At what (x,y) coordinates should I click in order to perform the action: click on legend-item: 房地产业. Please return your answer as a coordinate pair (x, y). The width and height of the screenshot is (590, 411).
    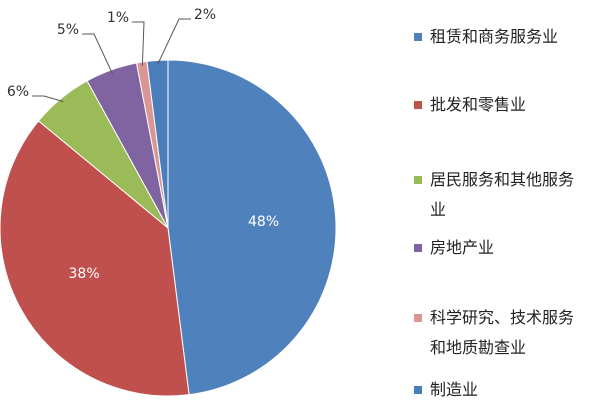
    Looking at the image, I should click on (499, 248).